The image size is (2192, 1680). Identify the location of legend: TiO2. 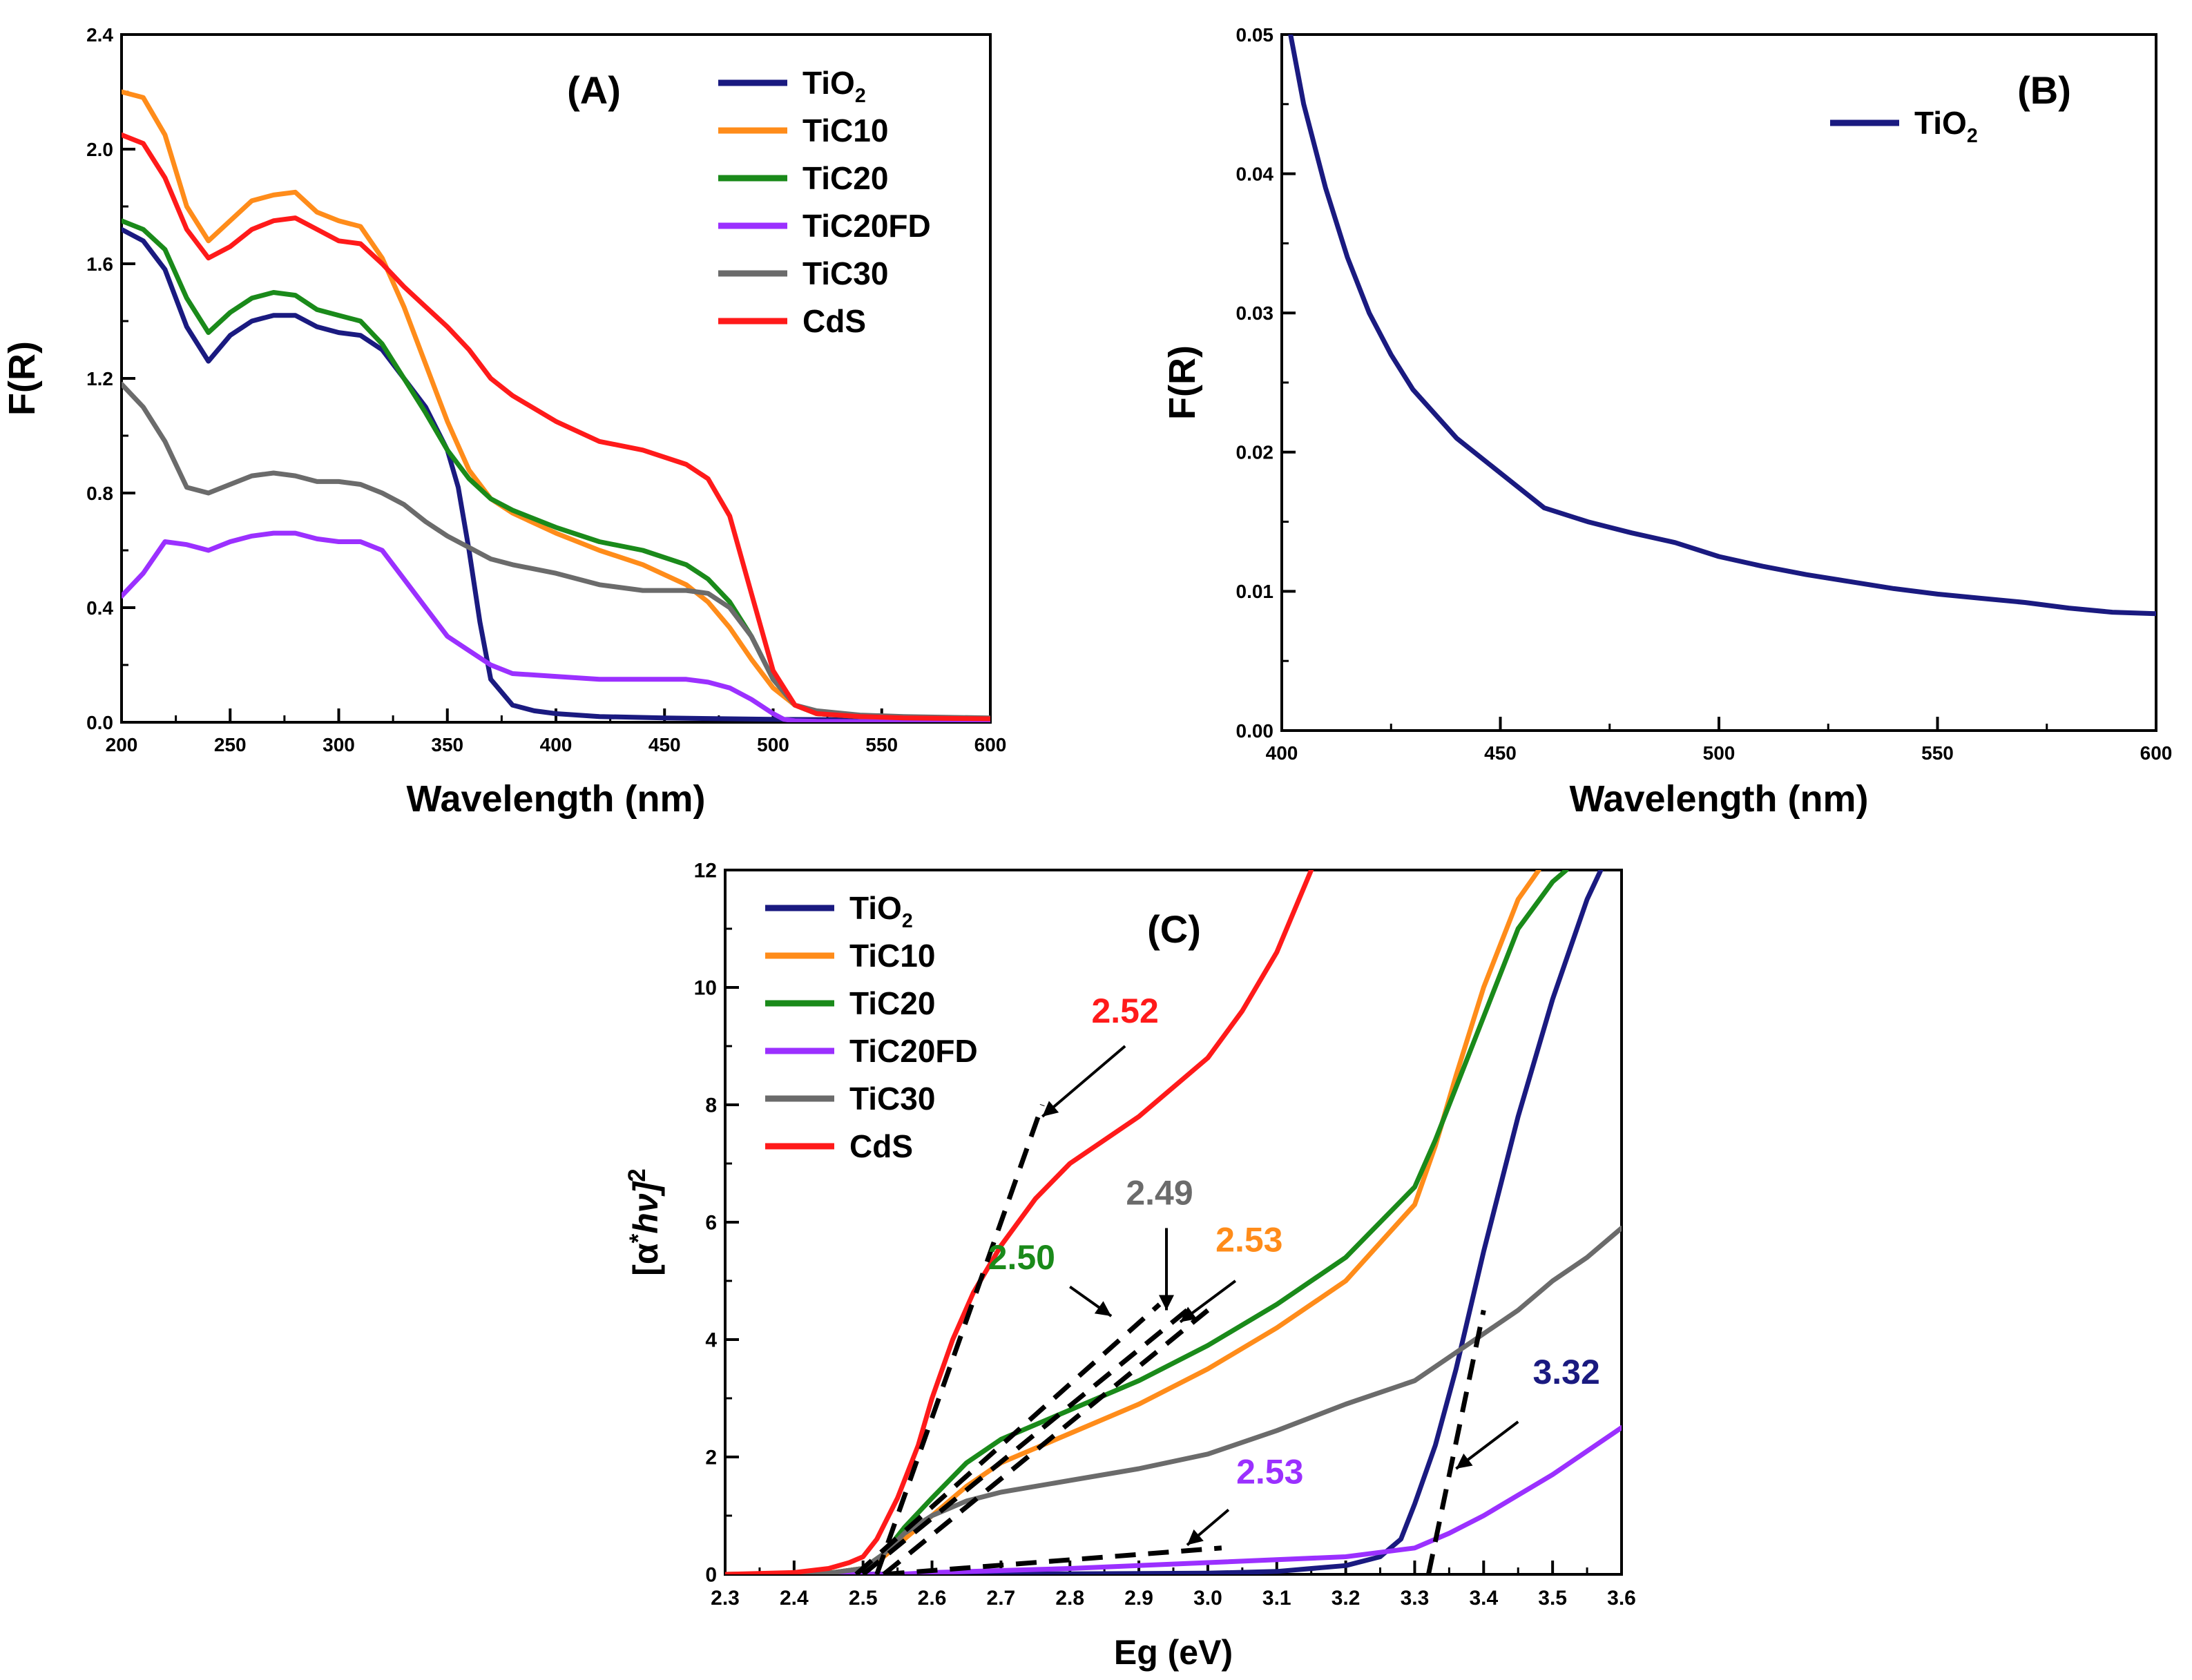
(1904, 126).